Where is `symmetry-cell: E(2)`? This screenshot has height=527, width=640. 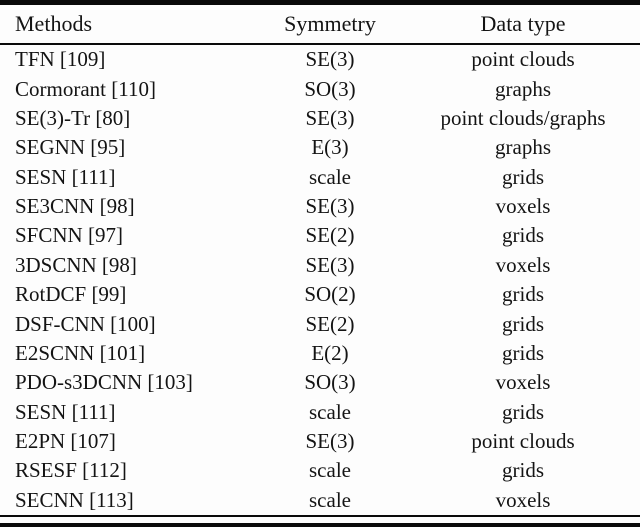 symmetry-cell: E(2) is located at coordinates (330, 352).